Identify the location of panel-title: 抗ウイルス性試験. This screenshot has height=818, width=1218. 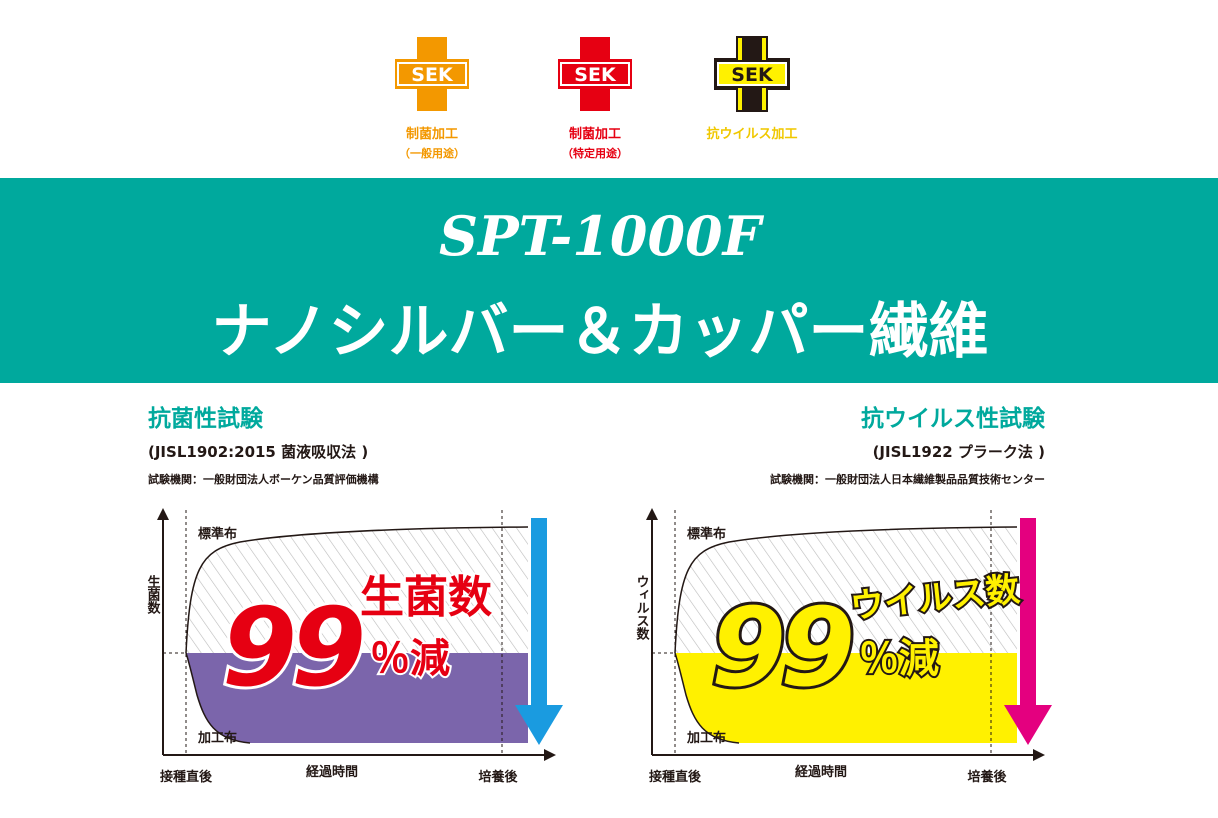
(953, 418).